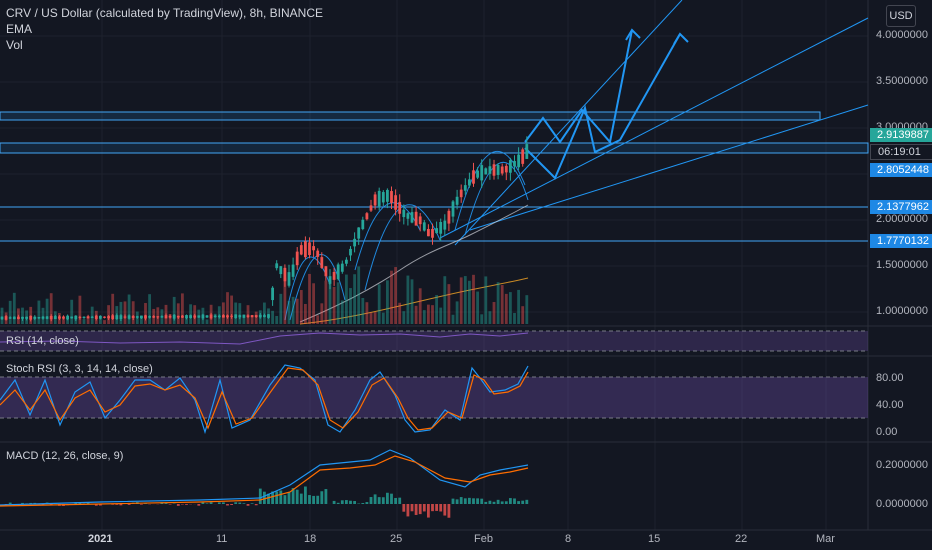 Image resolution: width=932 pixels, height=550 pixels. I want to click on indicator-ema: EMA, so click(19, 29).